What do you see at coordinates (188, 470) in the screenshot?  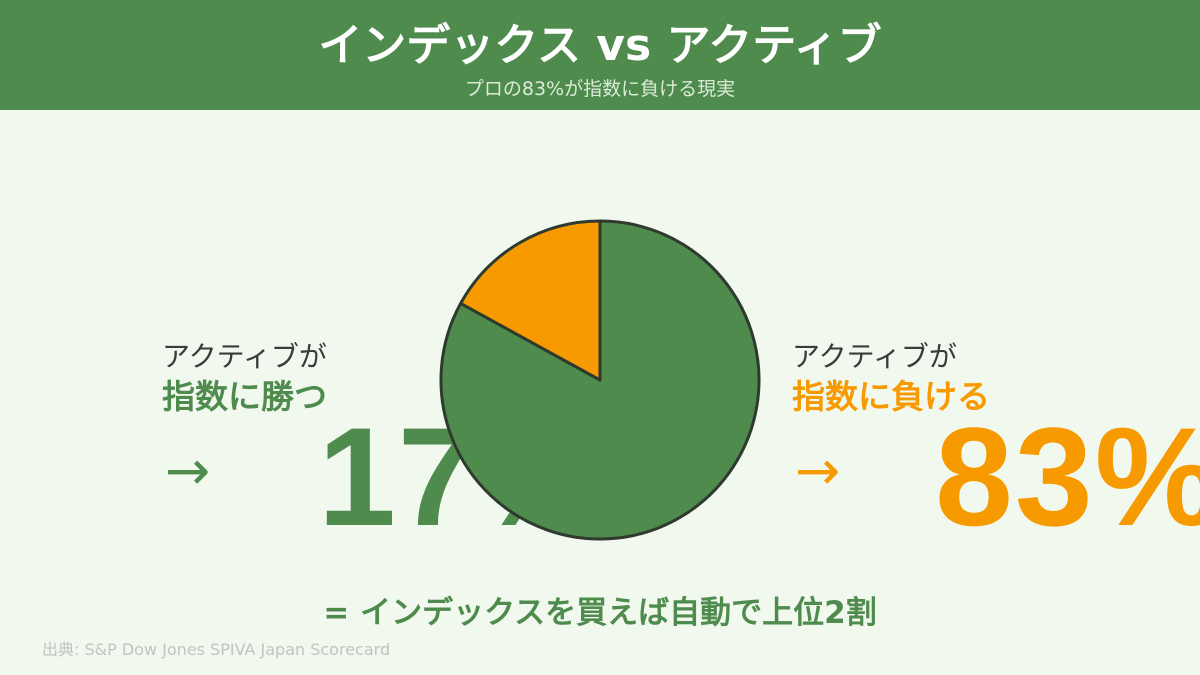 I see `win-arrow-icon: →` at bounding box center [188, 470].